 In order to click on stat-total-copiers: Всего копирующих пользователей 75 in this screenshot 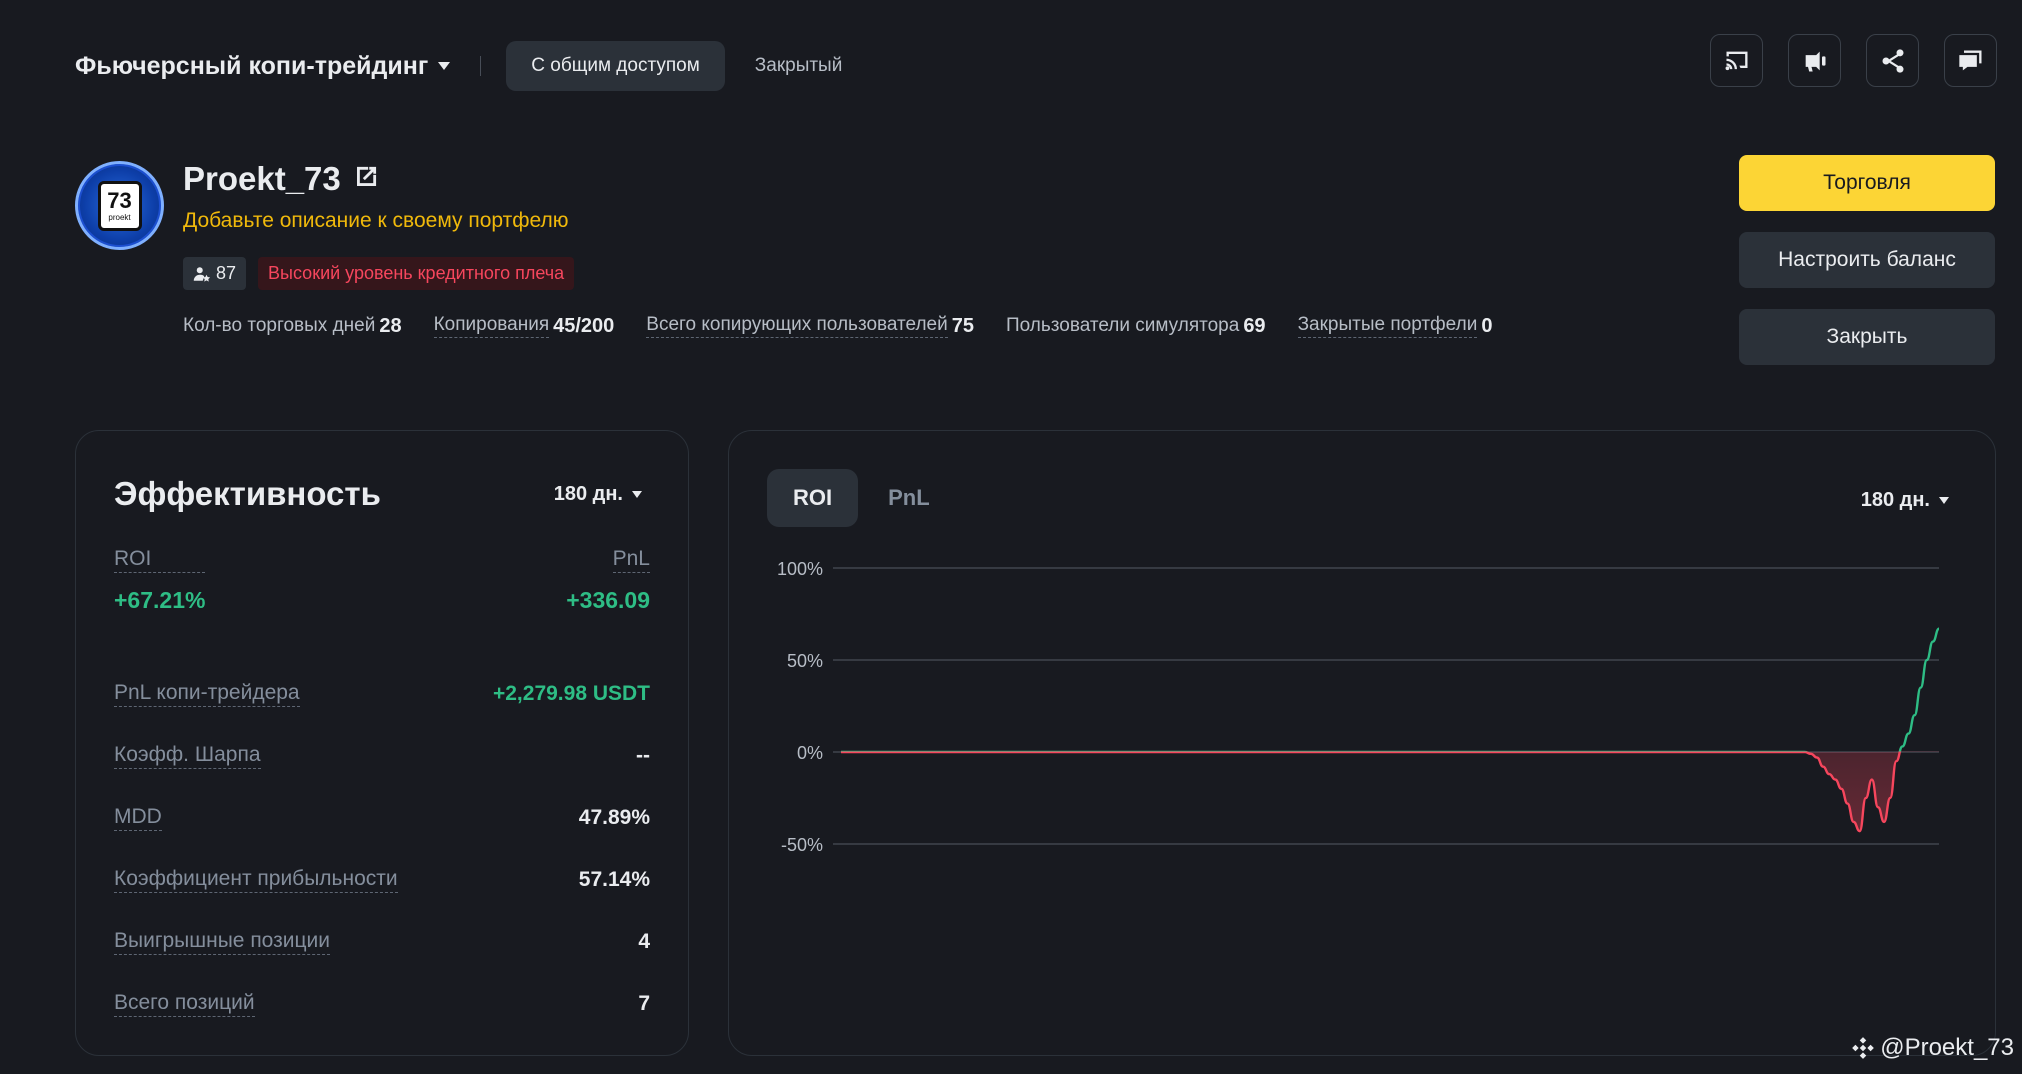, I will do `click(810, 326)`.